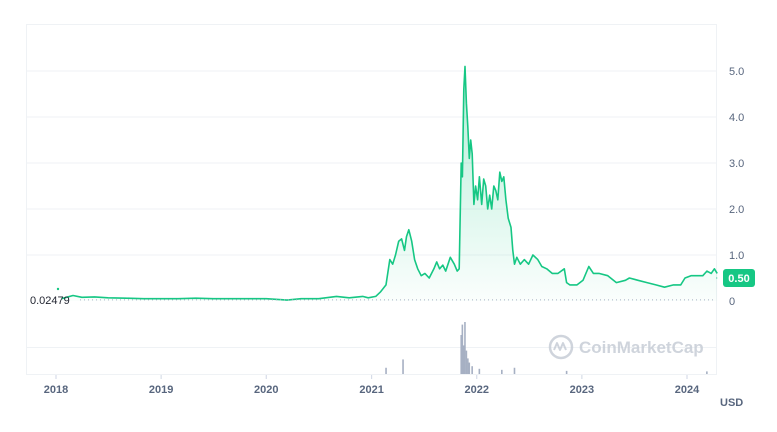 The image size is (777, 432). I want to click on y-tick-label: 3.0, so click(736, 164).